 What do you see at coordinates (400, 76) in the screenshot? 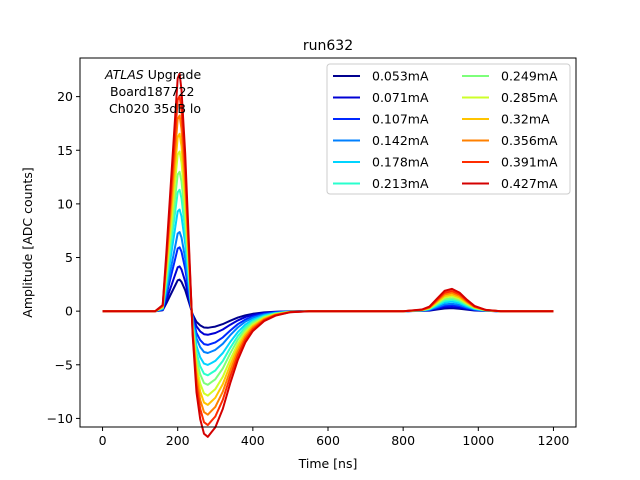
I see `legend-entry-label: 0.053mA` at bounding box center [400, 76].